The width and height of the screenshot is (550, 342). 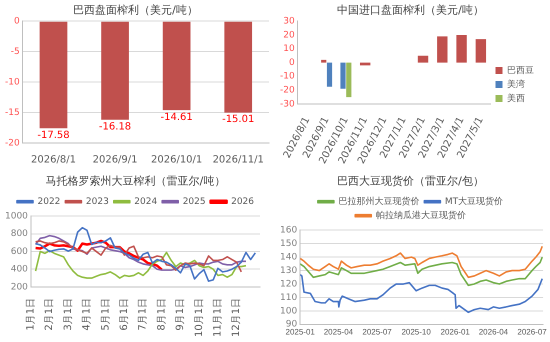 I want to click on y-tick-label: 20, so click(x=289, y=35).